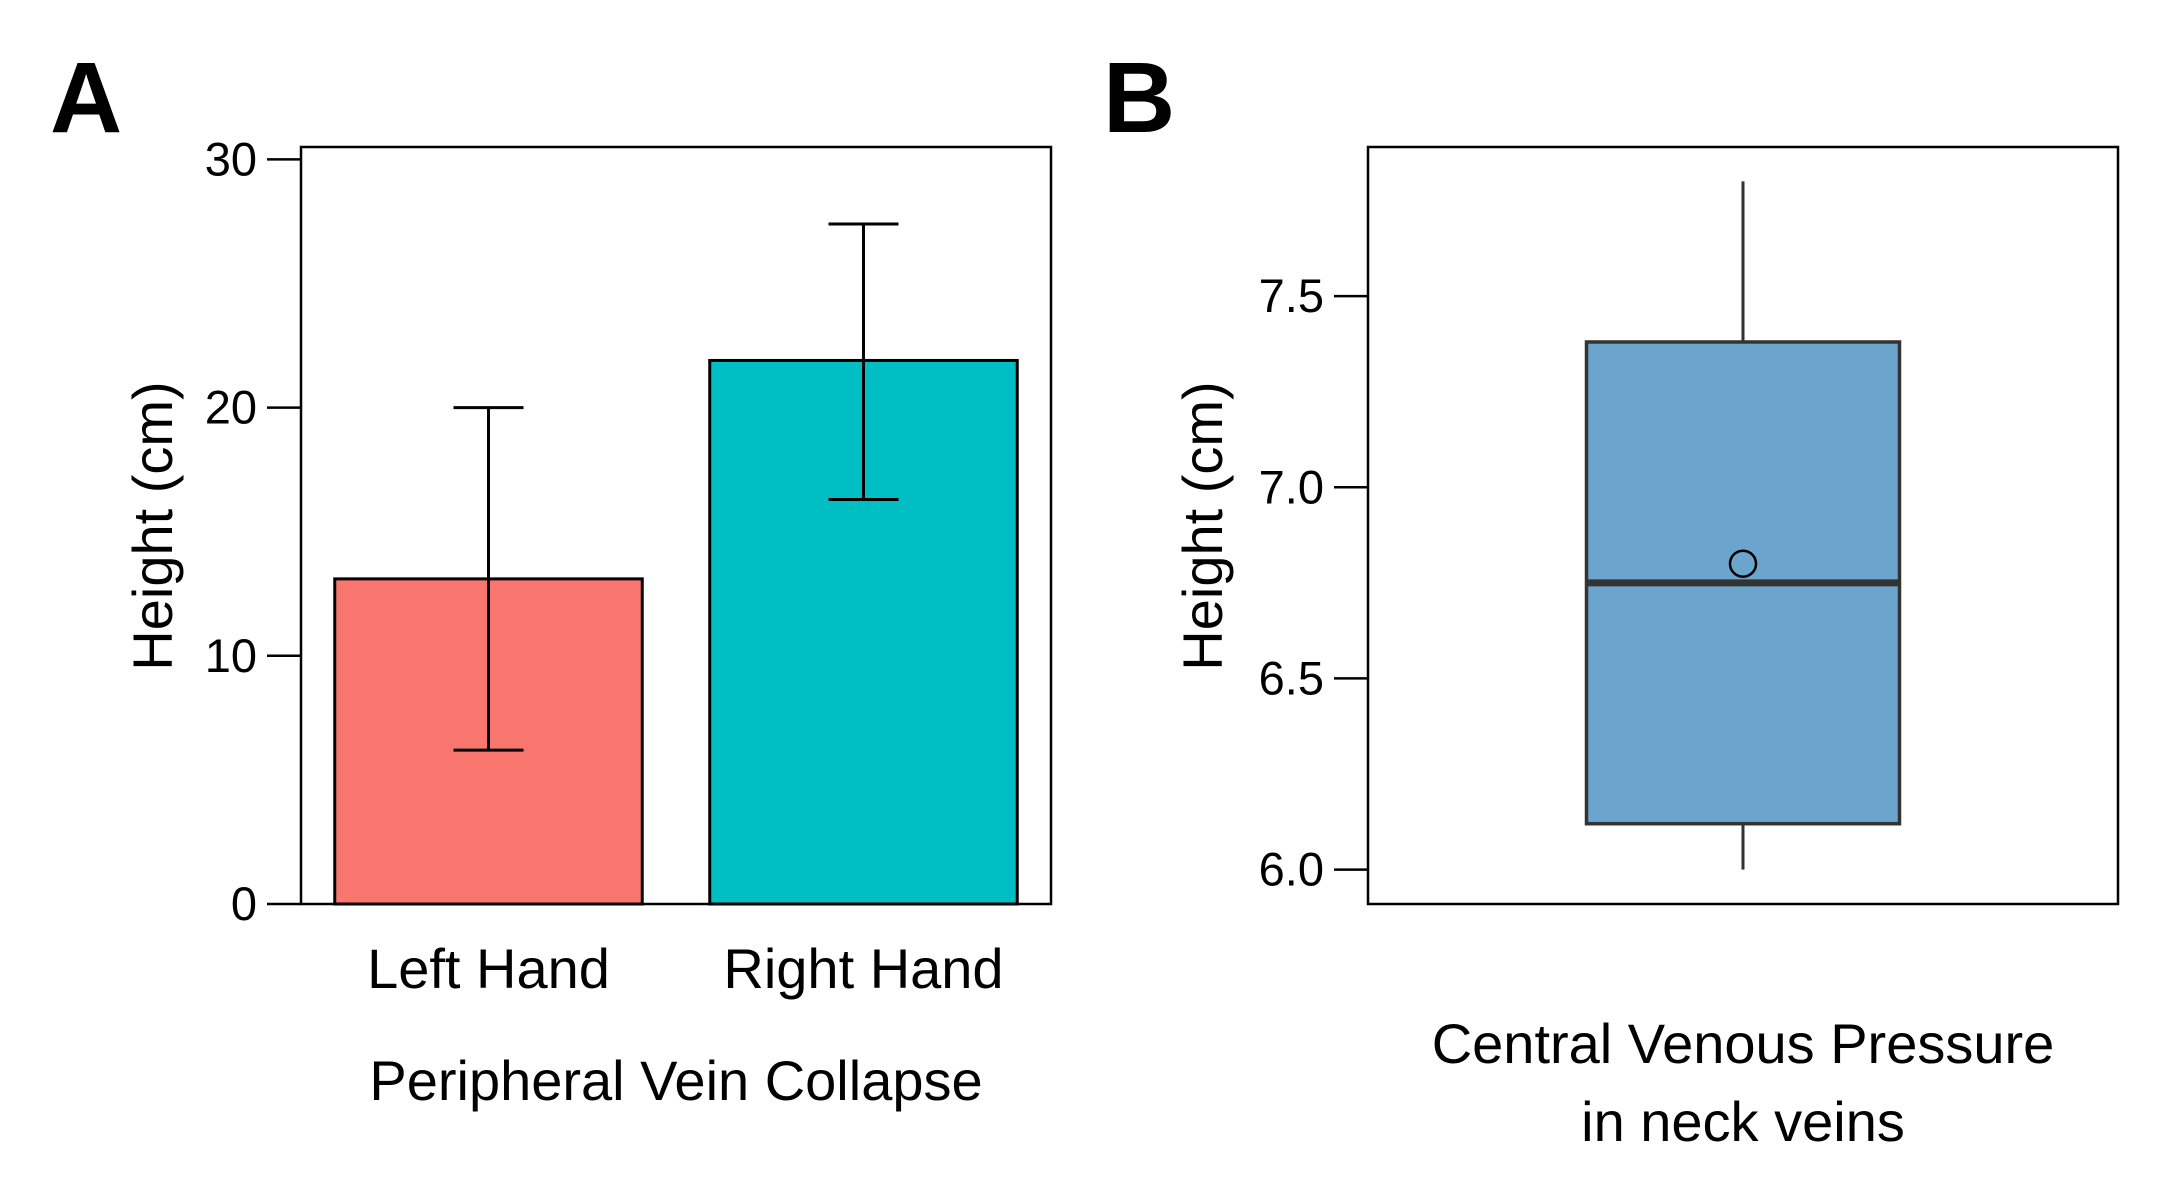 The width and height of the screenshot is (2158, 1204). I want to click on panel-b-boxplot, so click(1743, 525).